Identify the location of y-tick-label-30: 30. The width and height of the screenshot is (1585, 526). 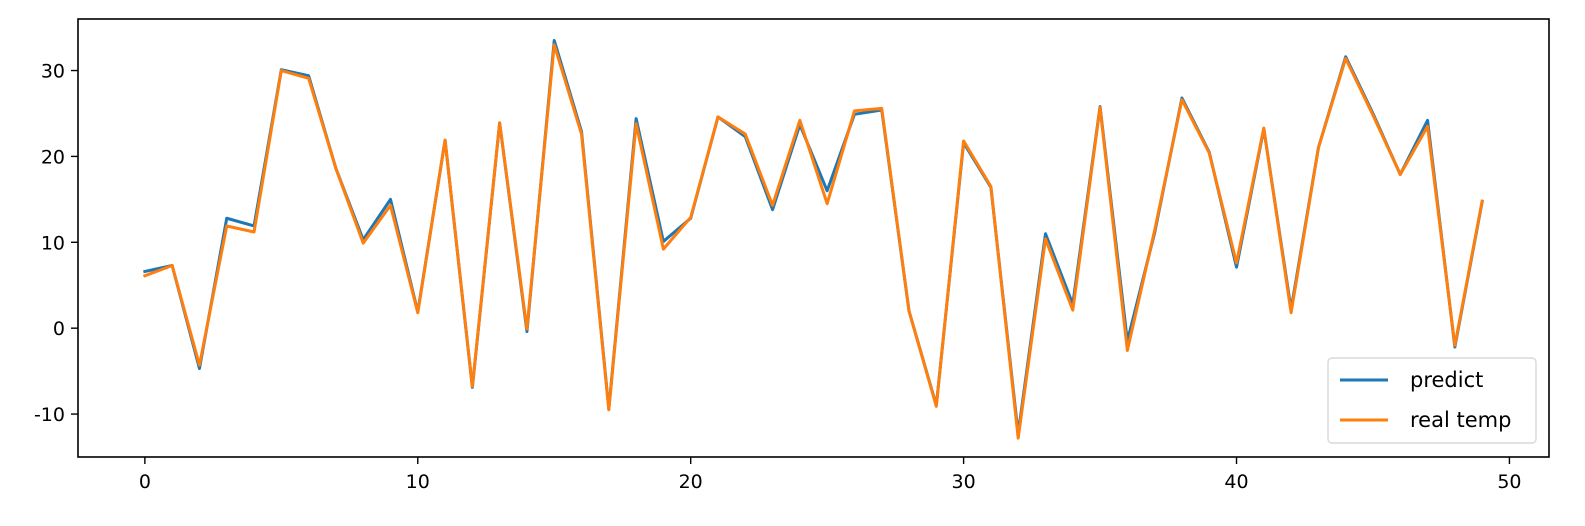
(53, 72).